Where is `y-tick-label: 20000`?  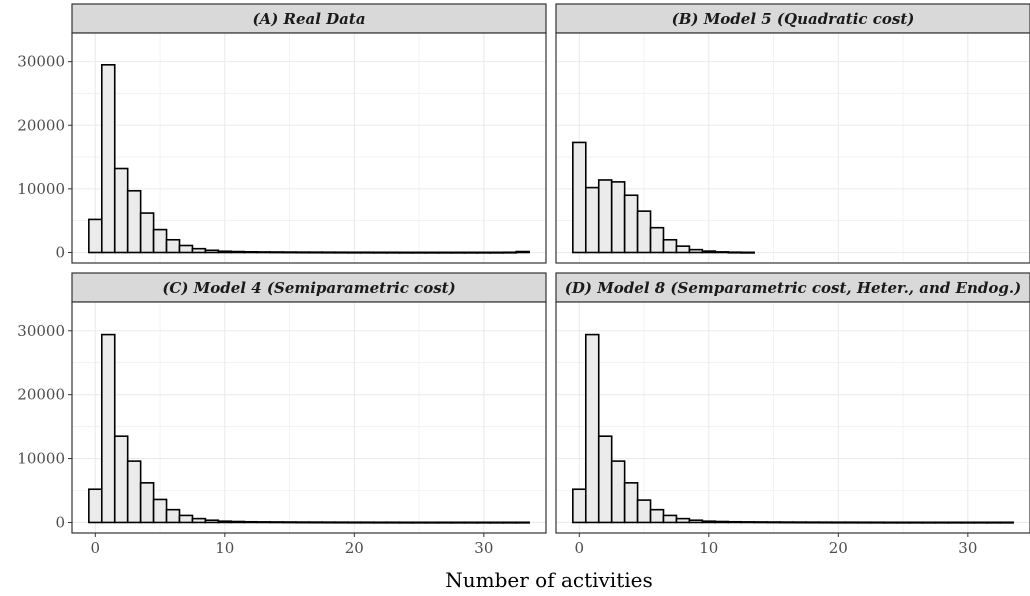
y-tick-label: 20000 is located at coordinates (41, 125).